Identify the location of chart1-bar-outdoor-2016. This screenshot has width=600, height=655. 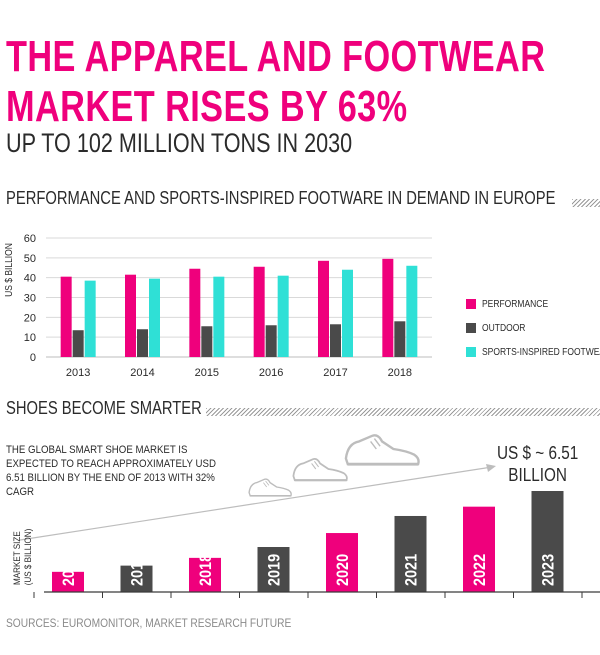
(271, 341).